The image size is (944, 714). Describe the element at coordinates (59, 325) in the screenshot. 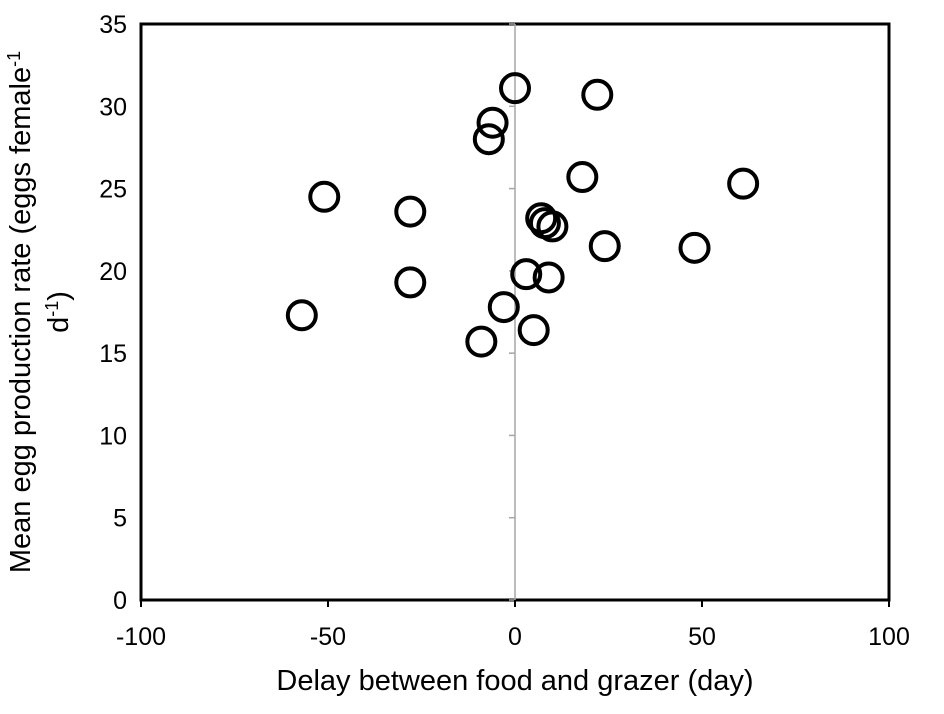

I see `y-axis-title-line2: d` at that location.